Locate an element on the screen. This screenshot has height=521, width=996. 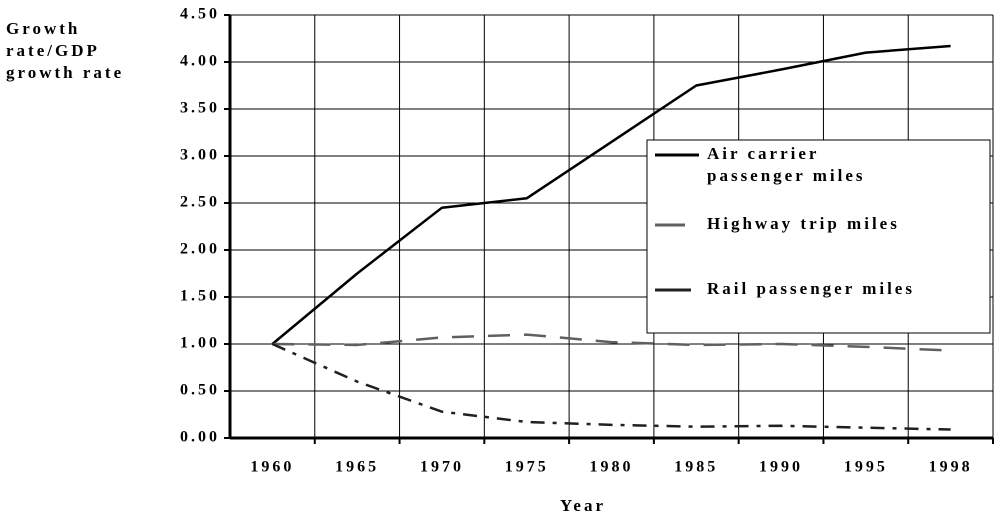
legend-label: Highway trip miles is located at coordinates (803, 223).